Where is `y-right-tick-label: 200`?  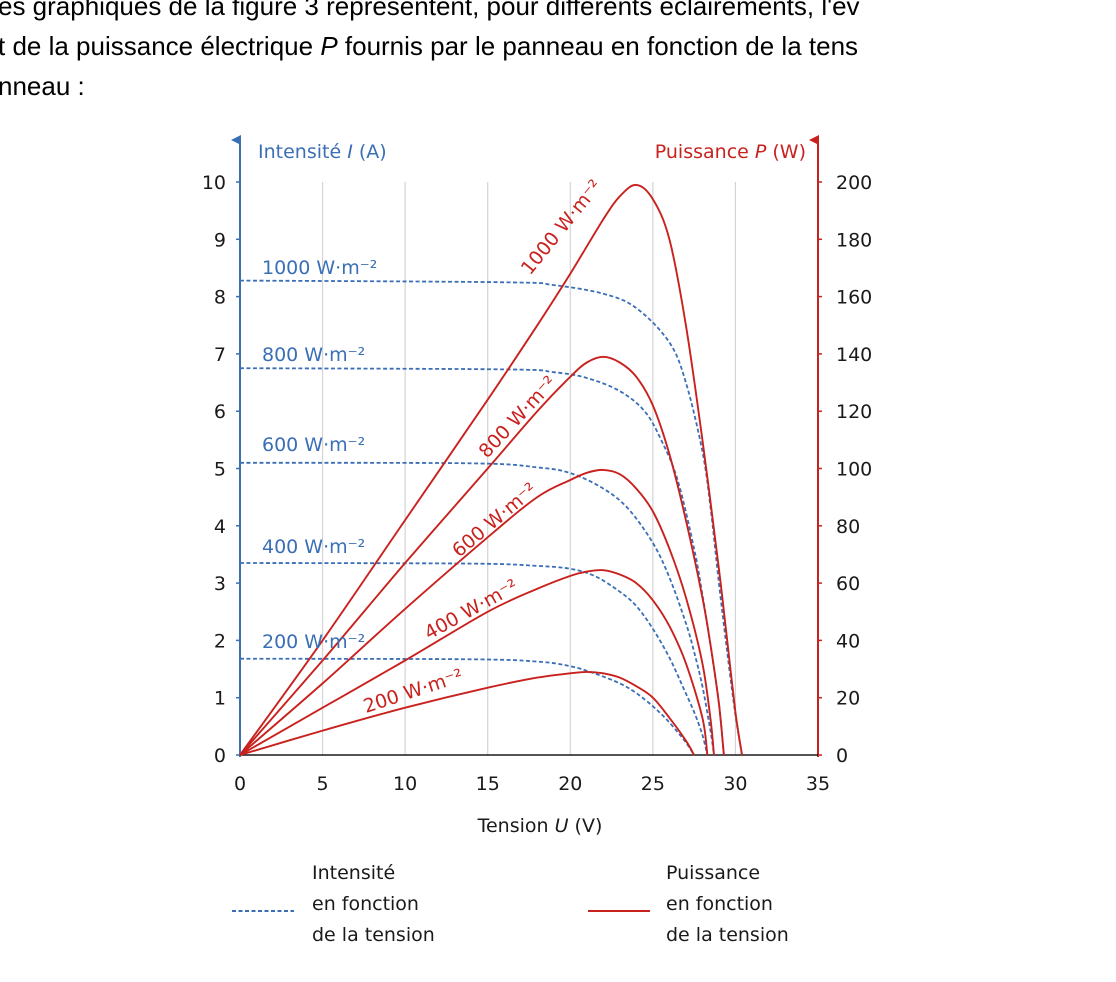
y-right-tick-label: 200 is located at coordinates (854, 183).